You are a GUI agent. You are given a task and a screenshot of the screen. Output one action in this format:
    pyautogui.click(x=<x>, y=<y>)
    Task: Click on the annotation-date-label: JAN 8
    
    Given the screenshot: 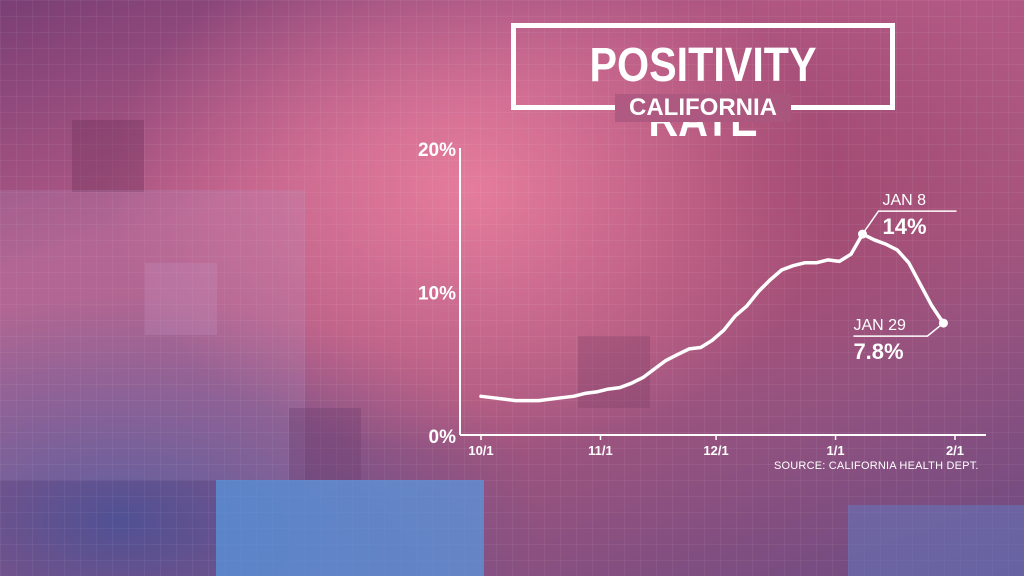 What is the action you would take?
    pyautogui.click(x=905, y=200)
    